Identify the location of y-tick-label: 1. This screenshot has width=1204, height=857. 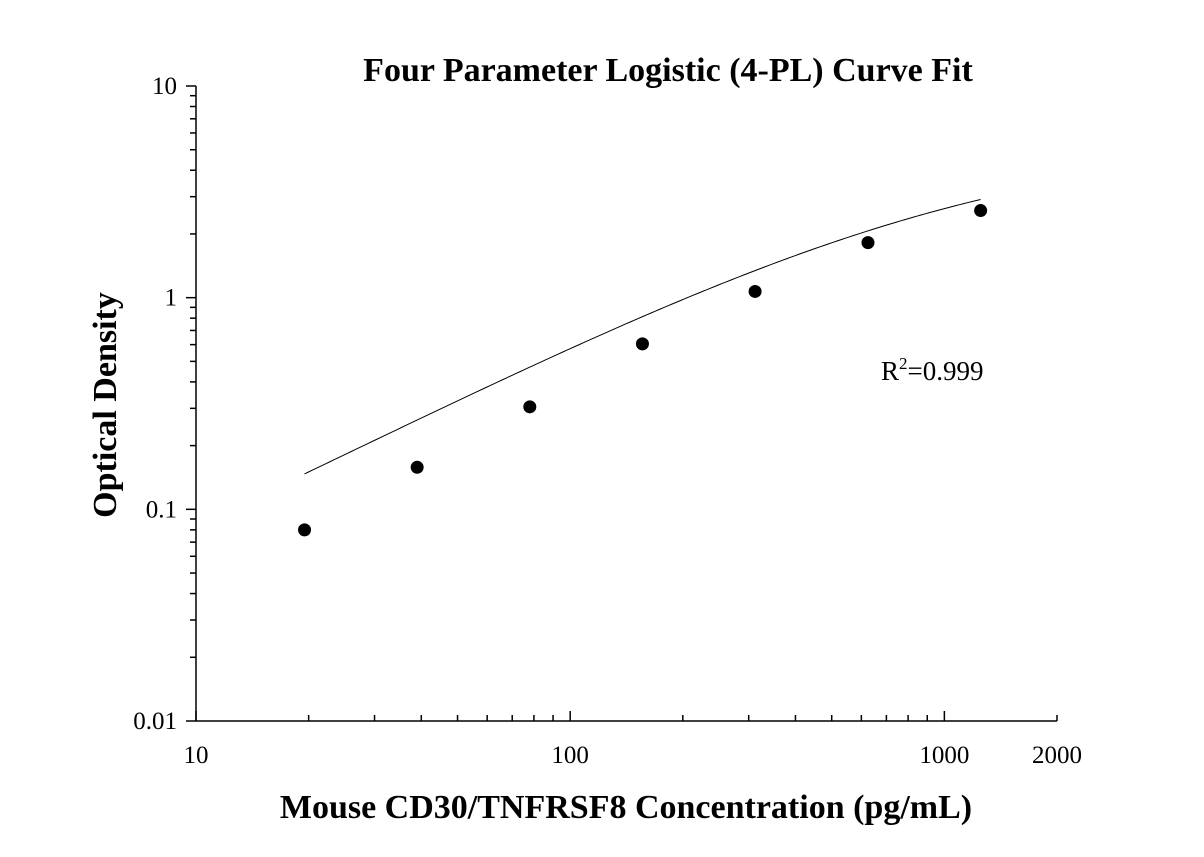
(171, 298).